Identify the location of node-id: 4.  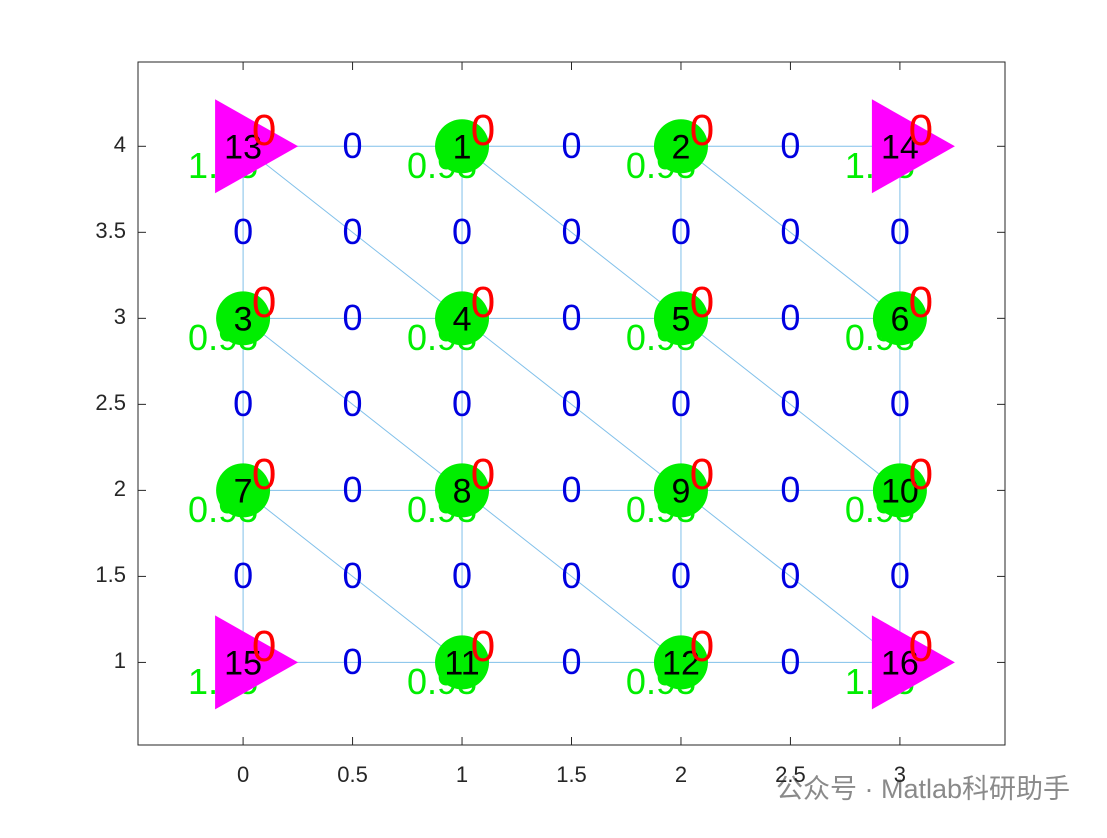
(462, 319).